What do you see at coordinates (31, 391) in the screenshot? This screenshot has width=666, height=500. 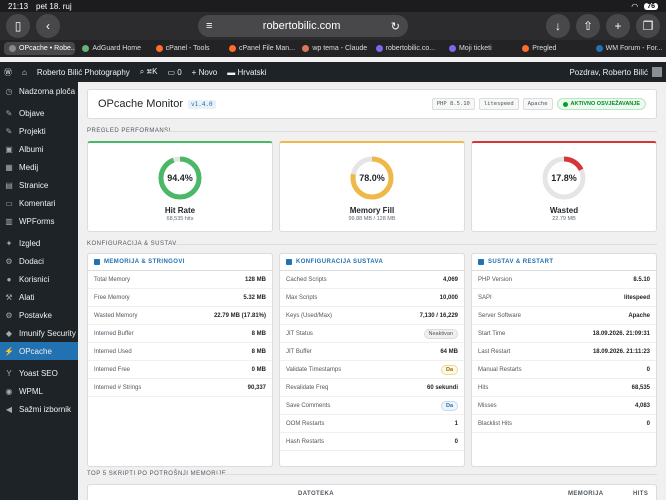 I see `sidebar-item-label: WPML` at bounding box center [31, 391].